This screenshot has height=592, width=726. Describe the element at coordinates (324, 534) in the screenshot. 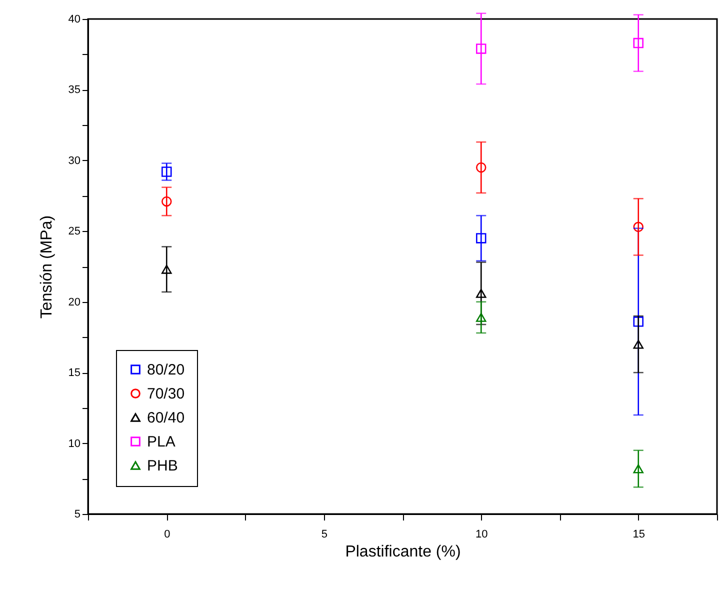

I see `x-tick-label: 5` at that location.